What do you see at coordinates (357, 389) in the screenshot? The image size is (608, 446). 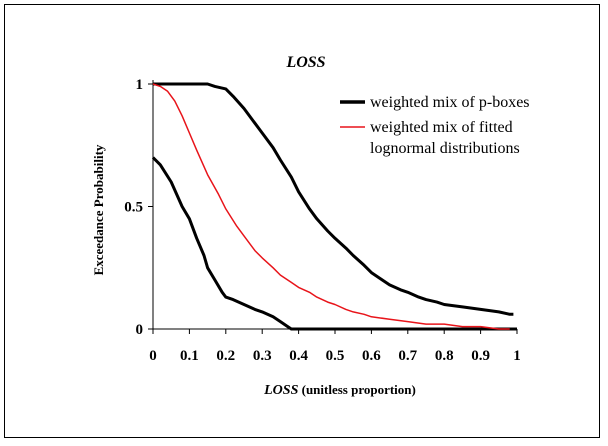 I see `x-axis-label-rest: (unitless proportion)` at bounding box center [357, 389].